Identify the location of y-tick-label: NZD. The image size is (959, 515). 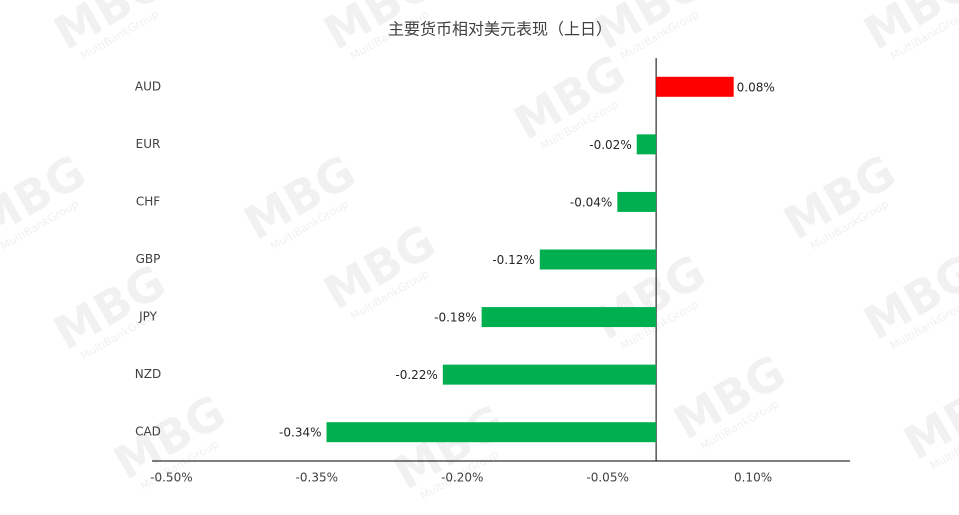
(148, 374).